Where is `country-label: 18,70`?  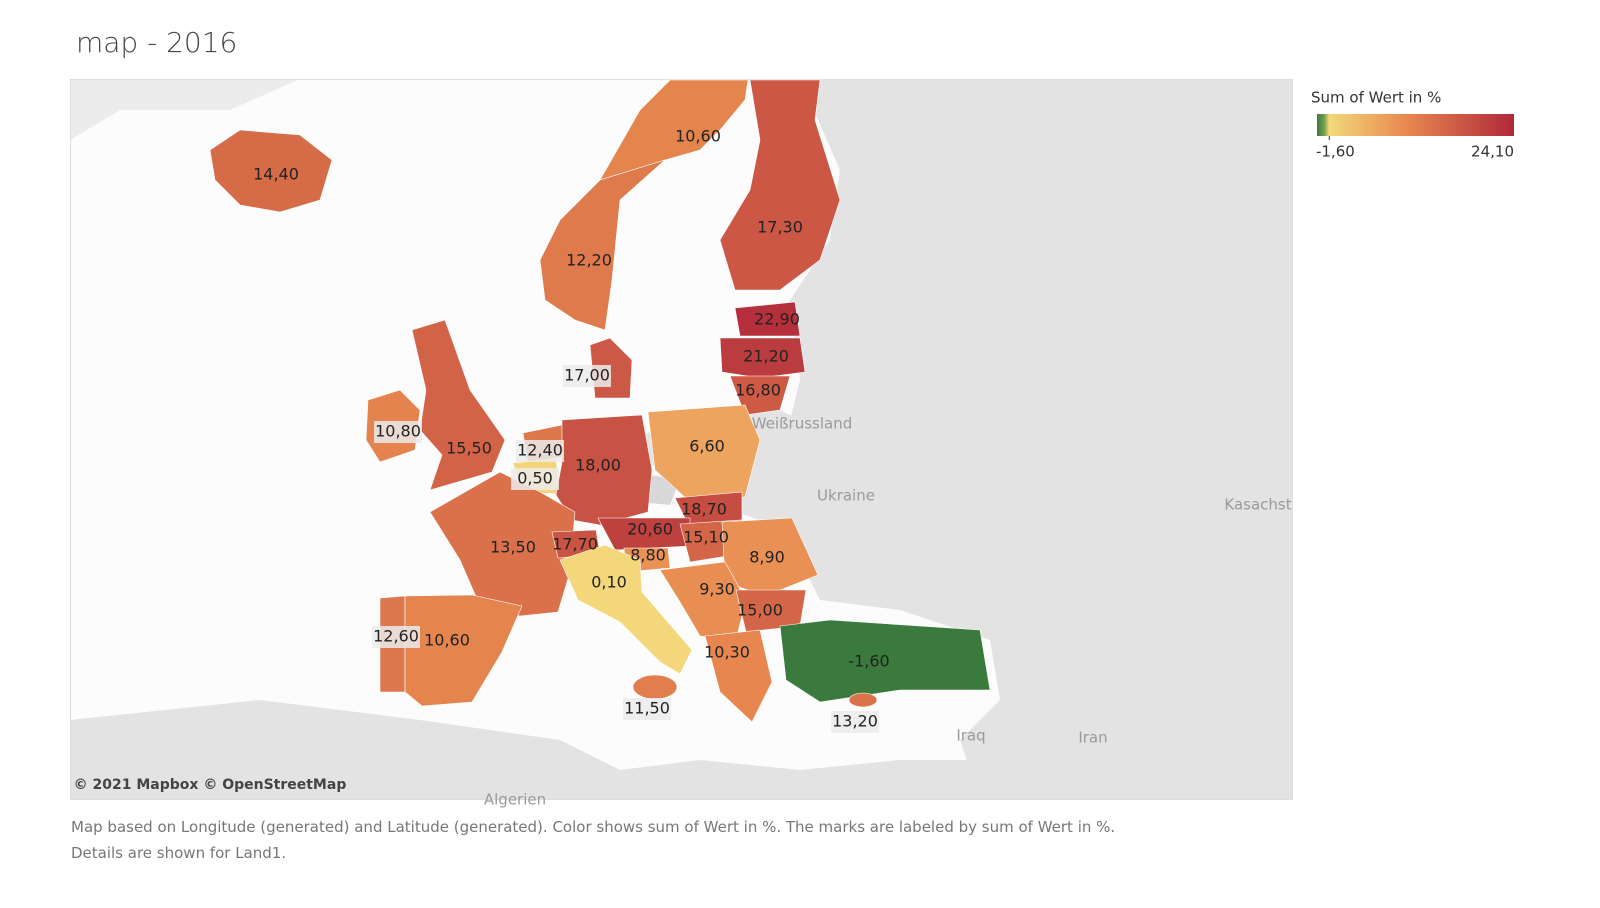
country-label: 18,70 is located at coordinates (704, 509).